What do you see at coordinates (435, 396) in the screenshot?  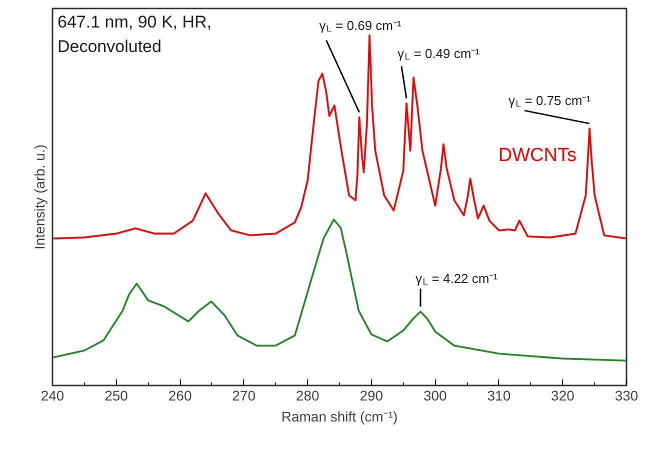 I see `x-tick-label: 300` at bounding box center [435, 396].